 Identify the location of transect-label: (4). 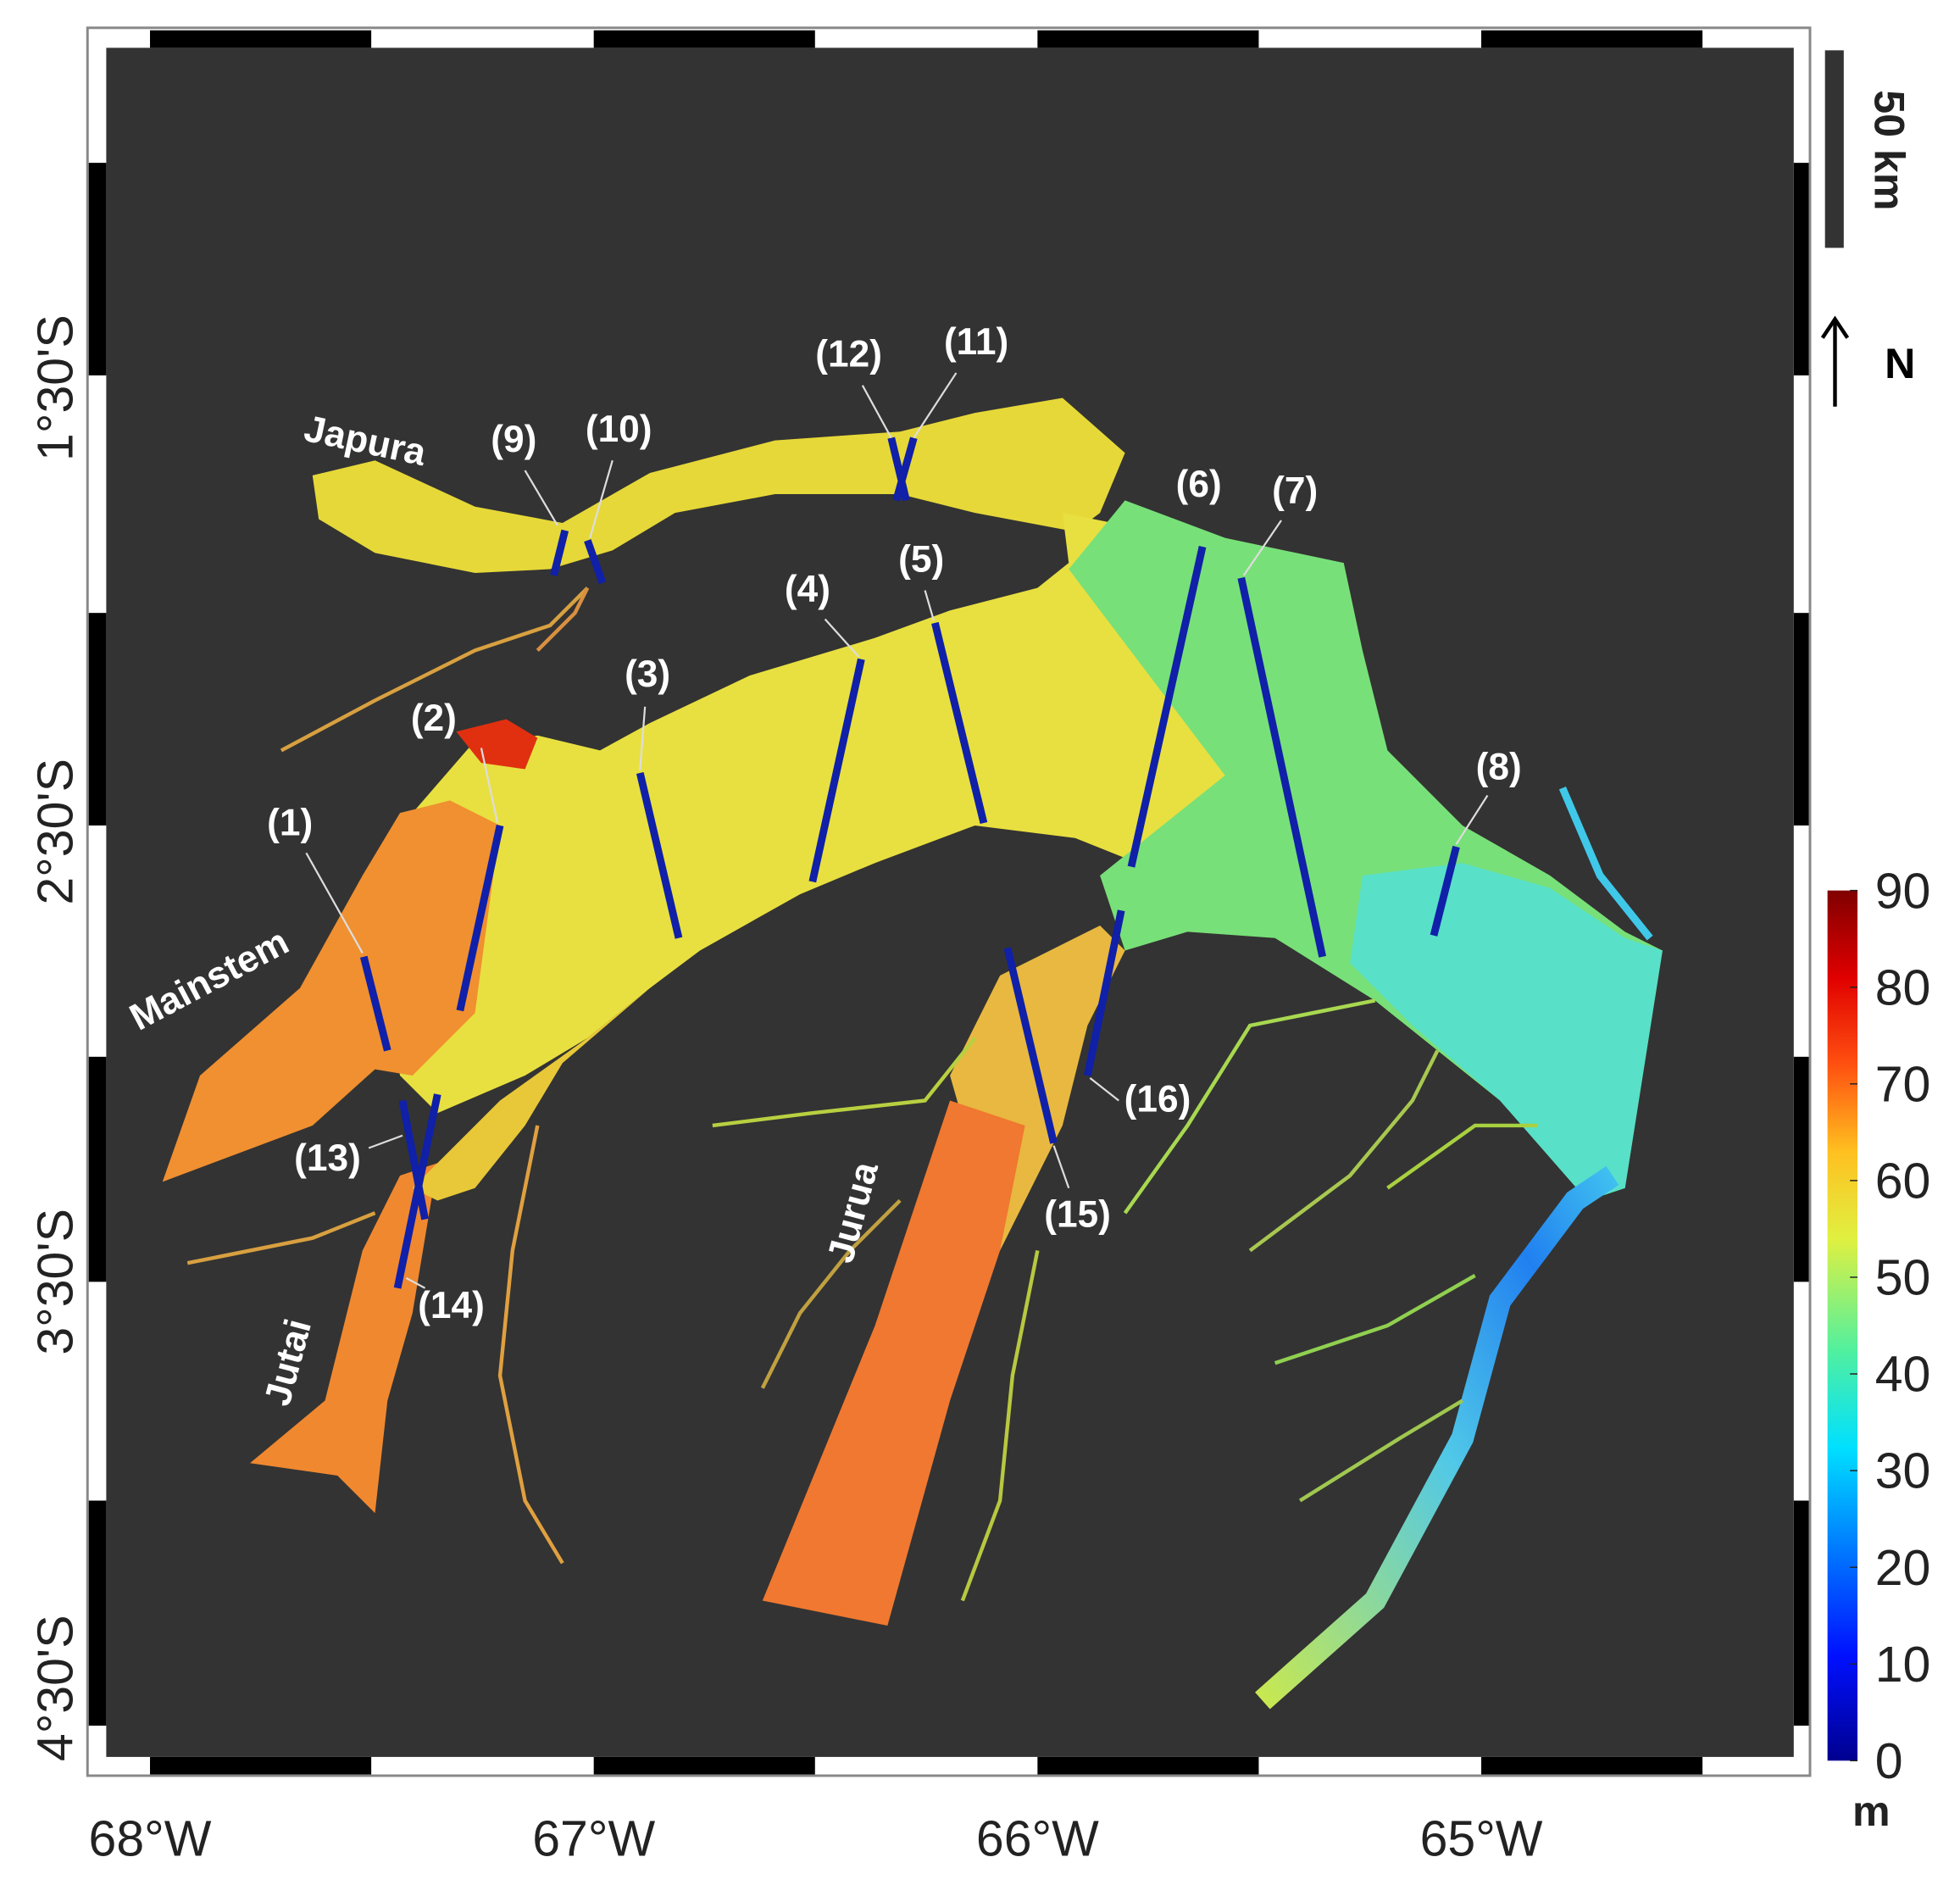
(807, 589).